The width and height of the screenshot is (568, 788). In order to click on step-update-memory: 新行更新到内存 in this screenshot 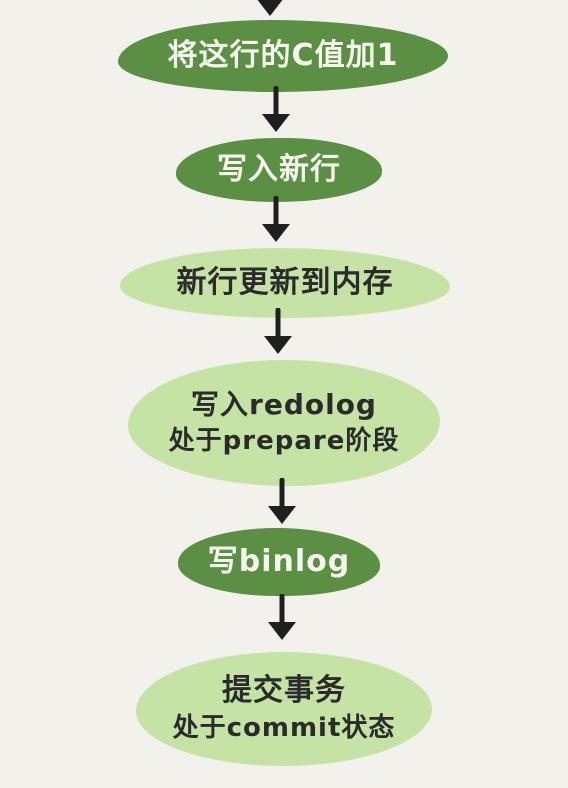, I will do `click(285, 283)`.